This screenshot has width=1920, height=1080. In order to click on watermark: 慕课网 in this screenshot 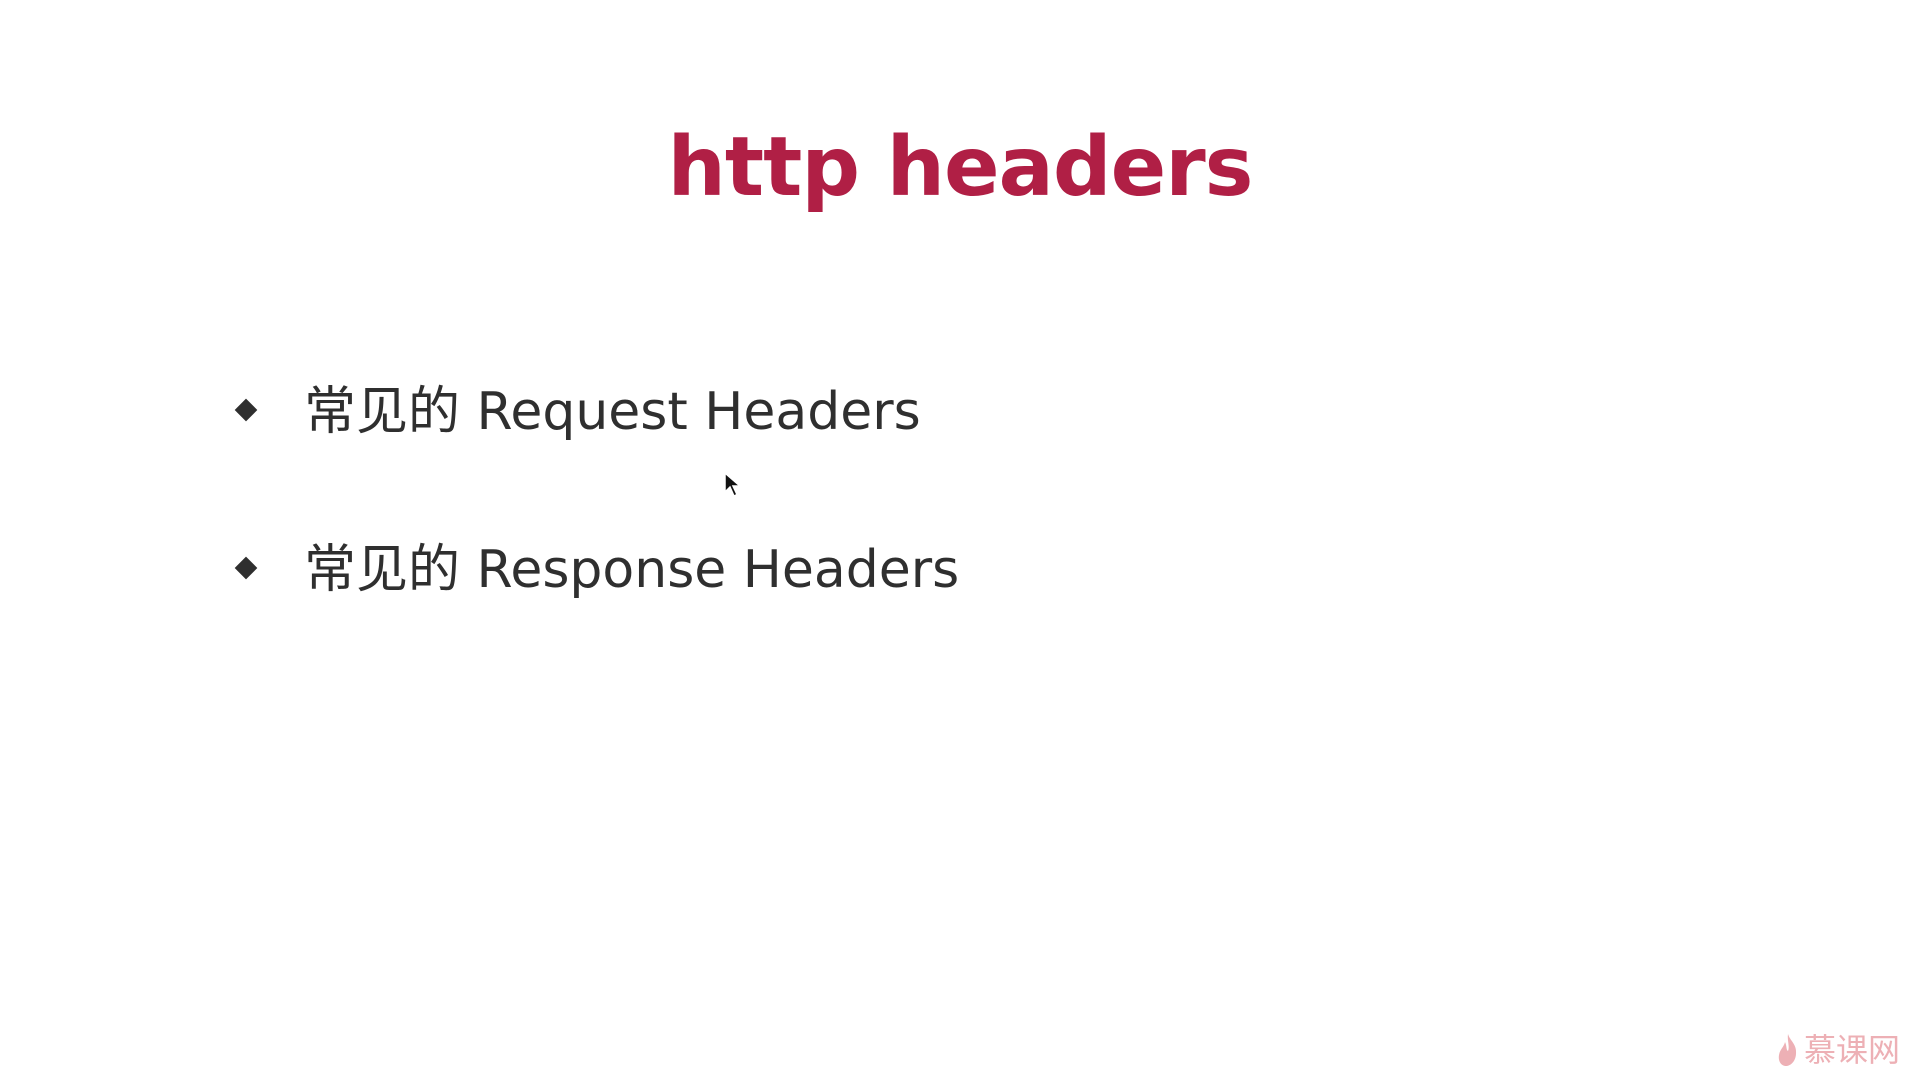, I will do `click(1838, 1050)`.